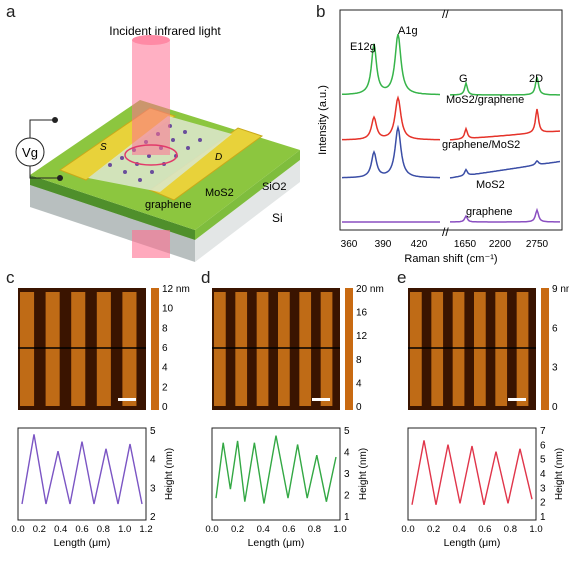 This screenshot has height=561, width=569. I want to click on vg-label: Vg, so click(30, 152).